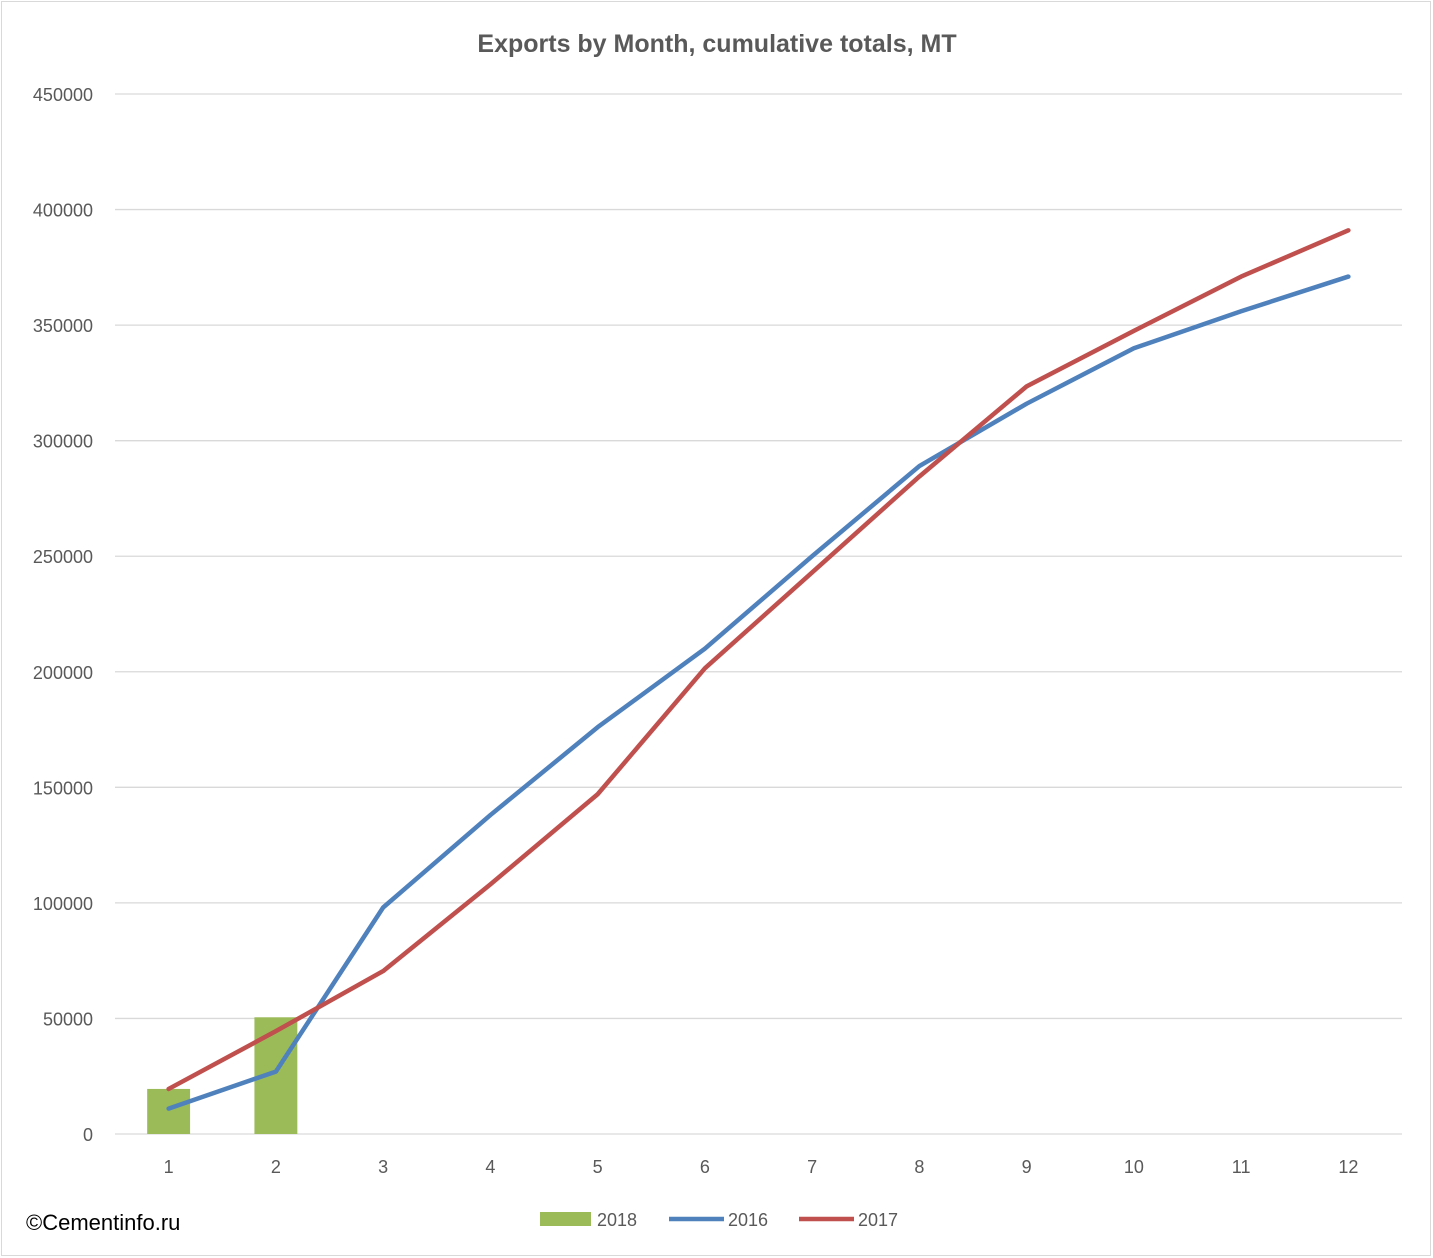  I want to click on x-tick-label: 7, so click(812, 1167).